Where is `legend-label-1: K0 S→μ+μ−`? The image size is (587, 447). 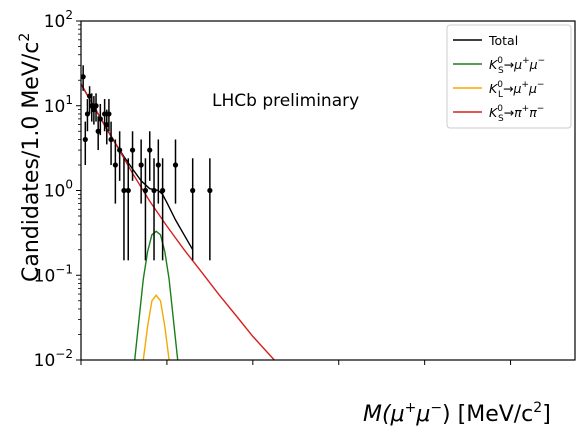
legend-label-1: K0 S→μ+μ− is located at coordinates (517, 66).